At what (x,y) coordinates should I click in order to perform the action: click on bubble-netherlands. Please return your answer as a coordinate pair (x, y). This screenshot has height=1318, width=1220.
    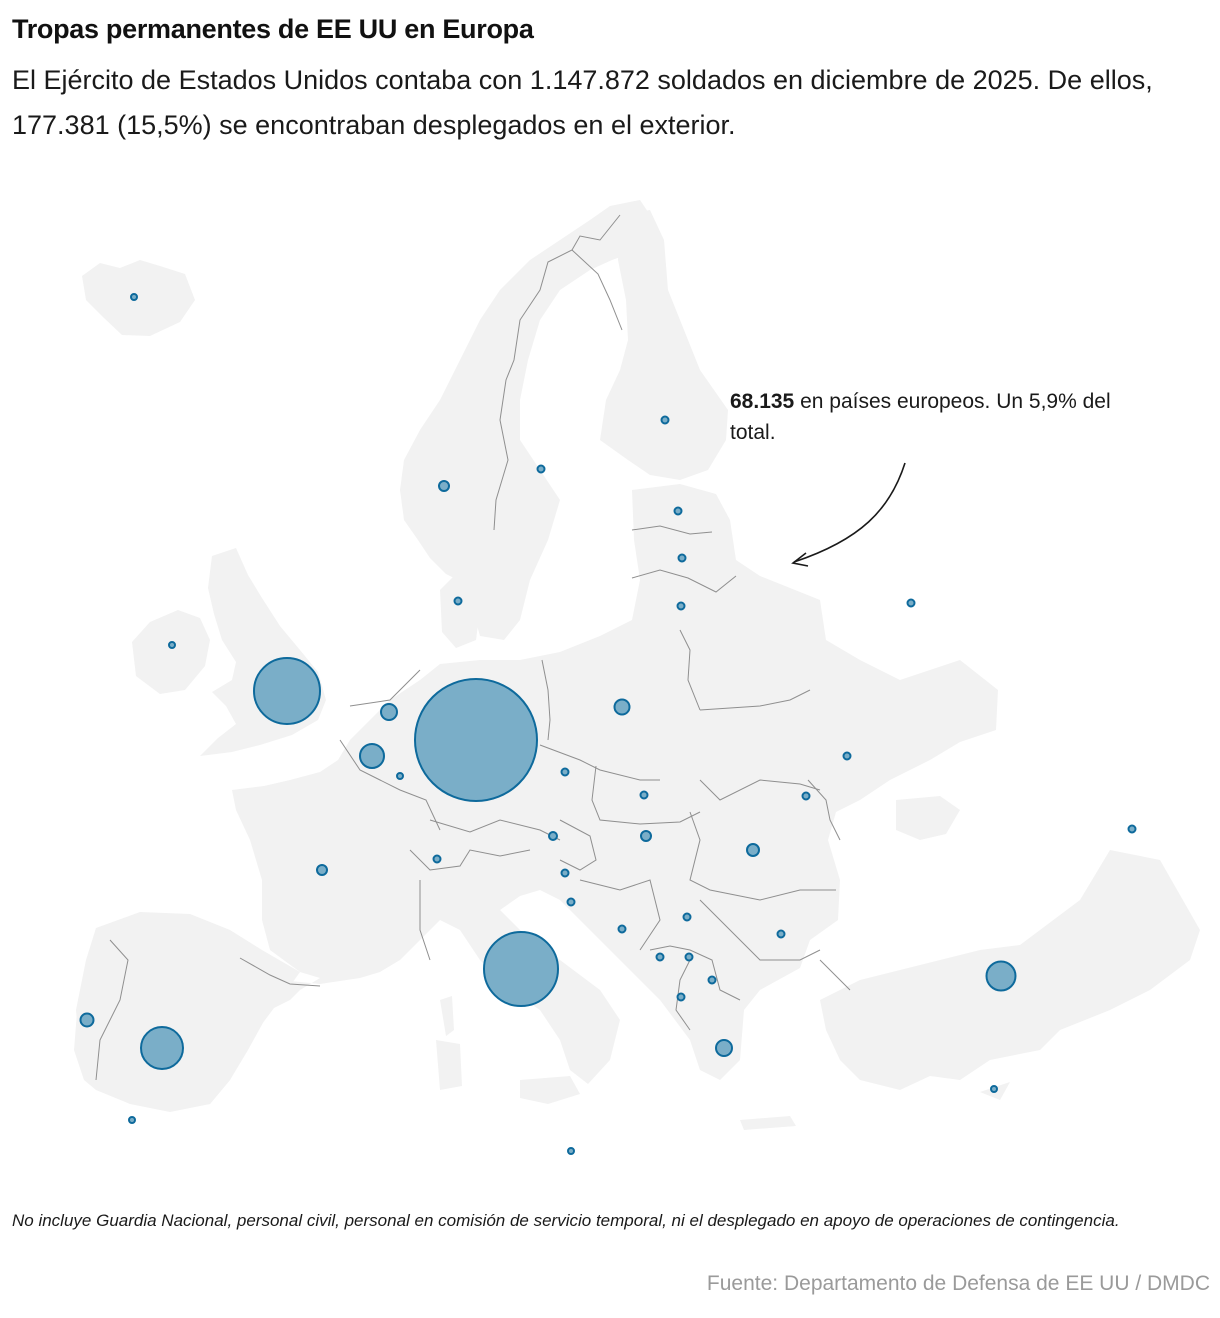
    Looking at the image, I should click on (389, 712).